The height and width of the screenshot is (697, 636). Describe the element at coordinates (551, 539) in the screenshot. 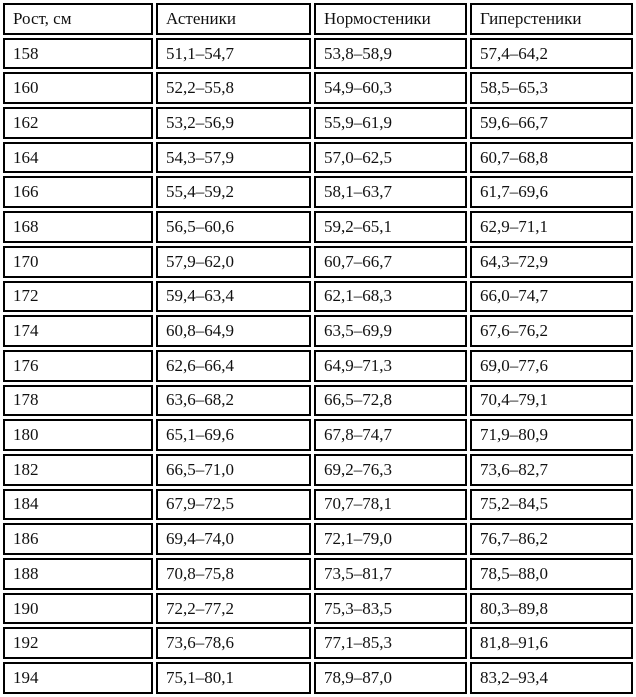

I see `table-cell: 76,7–86,2` at that location.